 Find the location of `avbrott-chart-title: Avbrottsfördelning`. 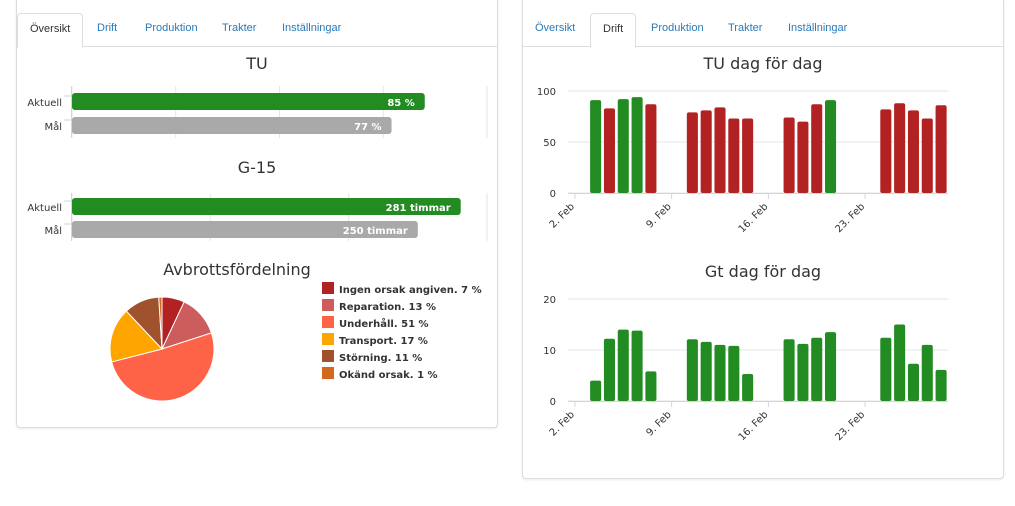

avbrott-chart-title: Avbrottsfördelning is located at coordinates (237, 269).